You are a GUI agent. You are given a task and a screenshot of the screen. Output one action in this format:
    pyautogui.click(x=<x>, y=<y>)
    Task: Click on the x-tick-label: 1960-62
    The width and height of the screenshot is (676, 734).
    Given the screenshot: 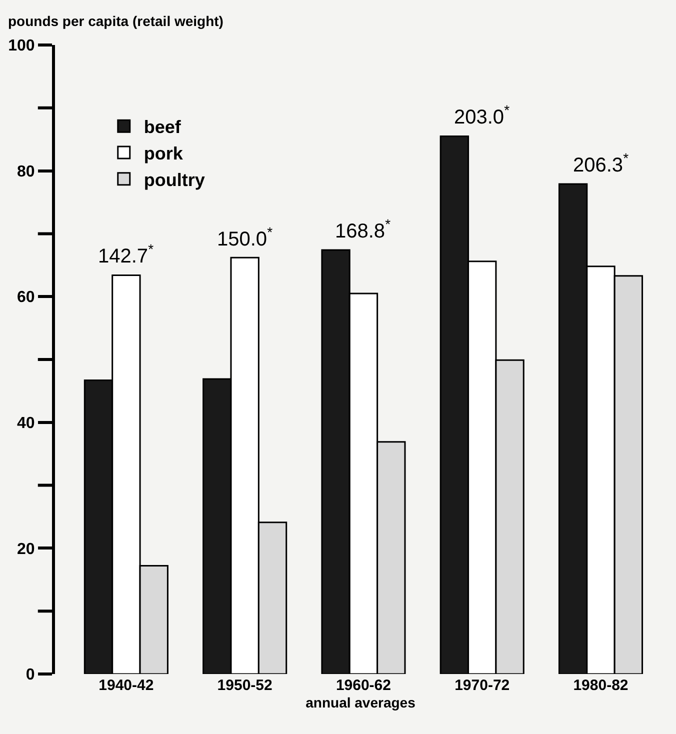 What is the action you would take?
    pyautogui.click(x=363, y=685)
    